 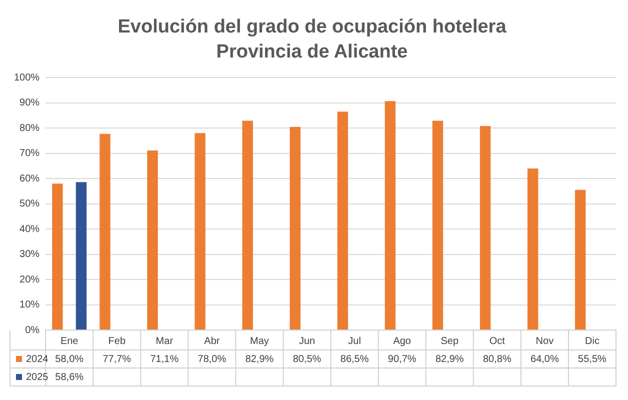 What do you see at coordinates (30, 305) in the screenshot?
I see `y-tick-label: 10%` at bounding box center [30, 305].